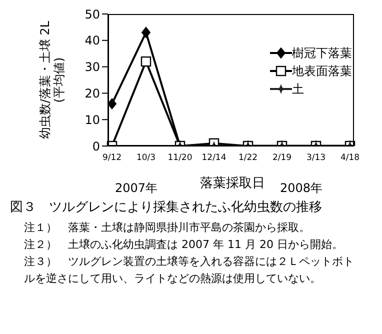 The image size is (382, 334). I want to click on text: 図３ ツルグレンにより採集されたふ化幼虫数の推移, so click(166, 207).